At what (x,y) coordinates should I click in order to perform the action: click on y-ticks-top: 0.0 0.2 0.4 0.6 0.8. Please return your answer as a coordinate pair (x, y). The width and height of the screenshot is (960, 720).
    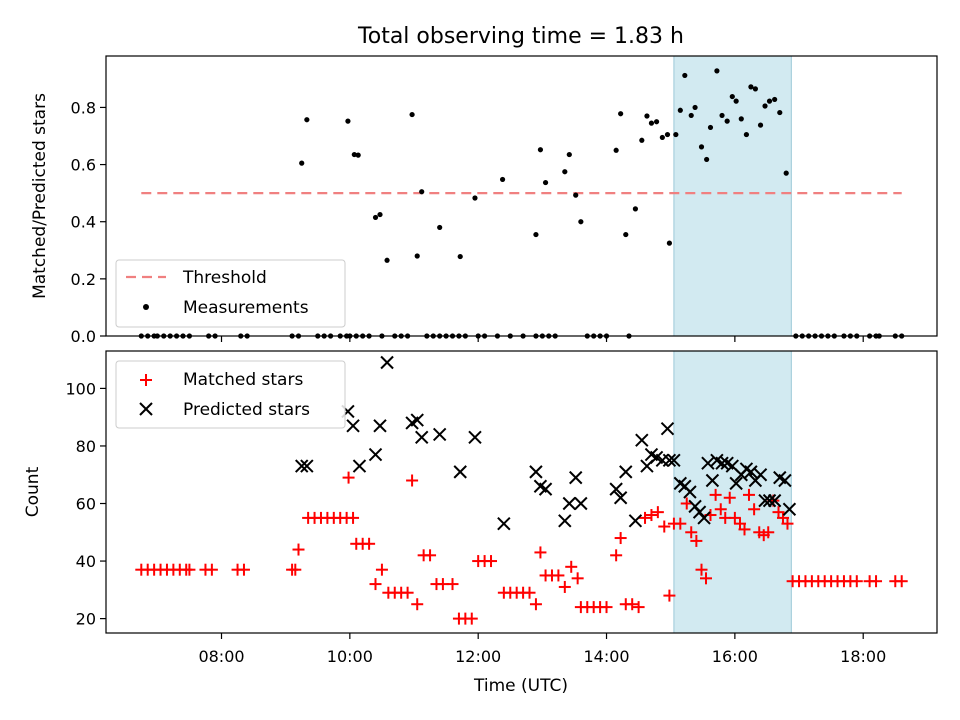
    Looking at the image, I should click on (88, 222).